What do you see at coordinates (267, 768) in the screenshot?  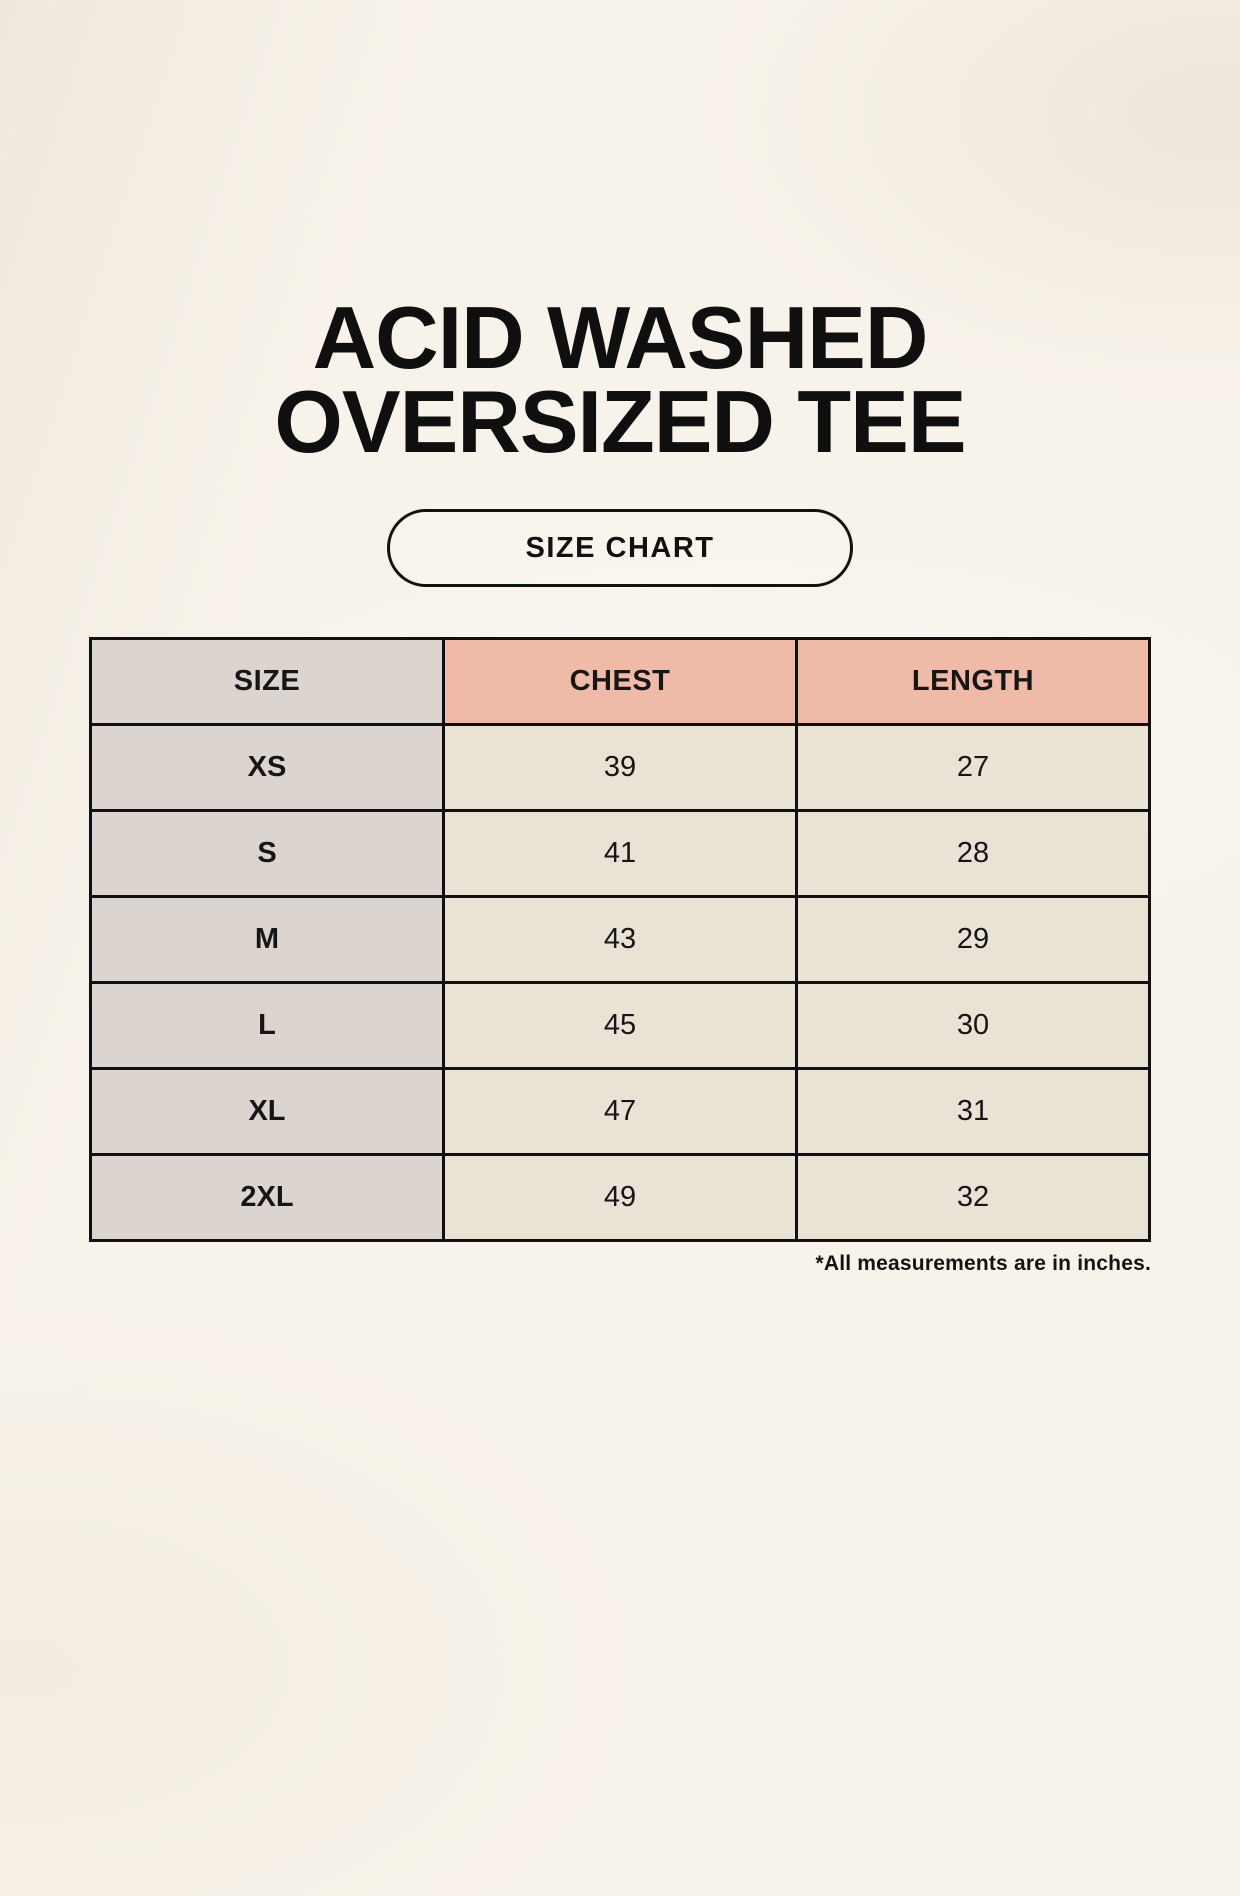 I see `size-label: XS` at bounding box center [267, 768].